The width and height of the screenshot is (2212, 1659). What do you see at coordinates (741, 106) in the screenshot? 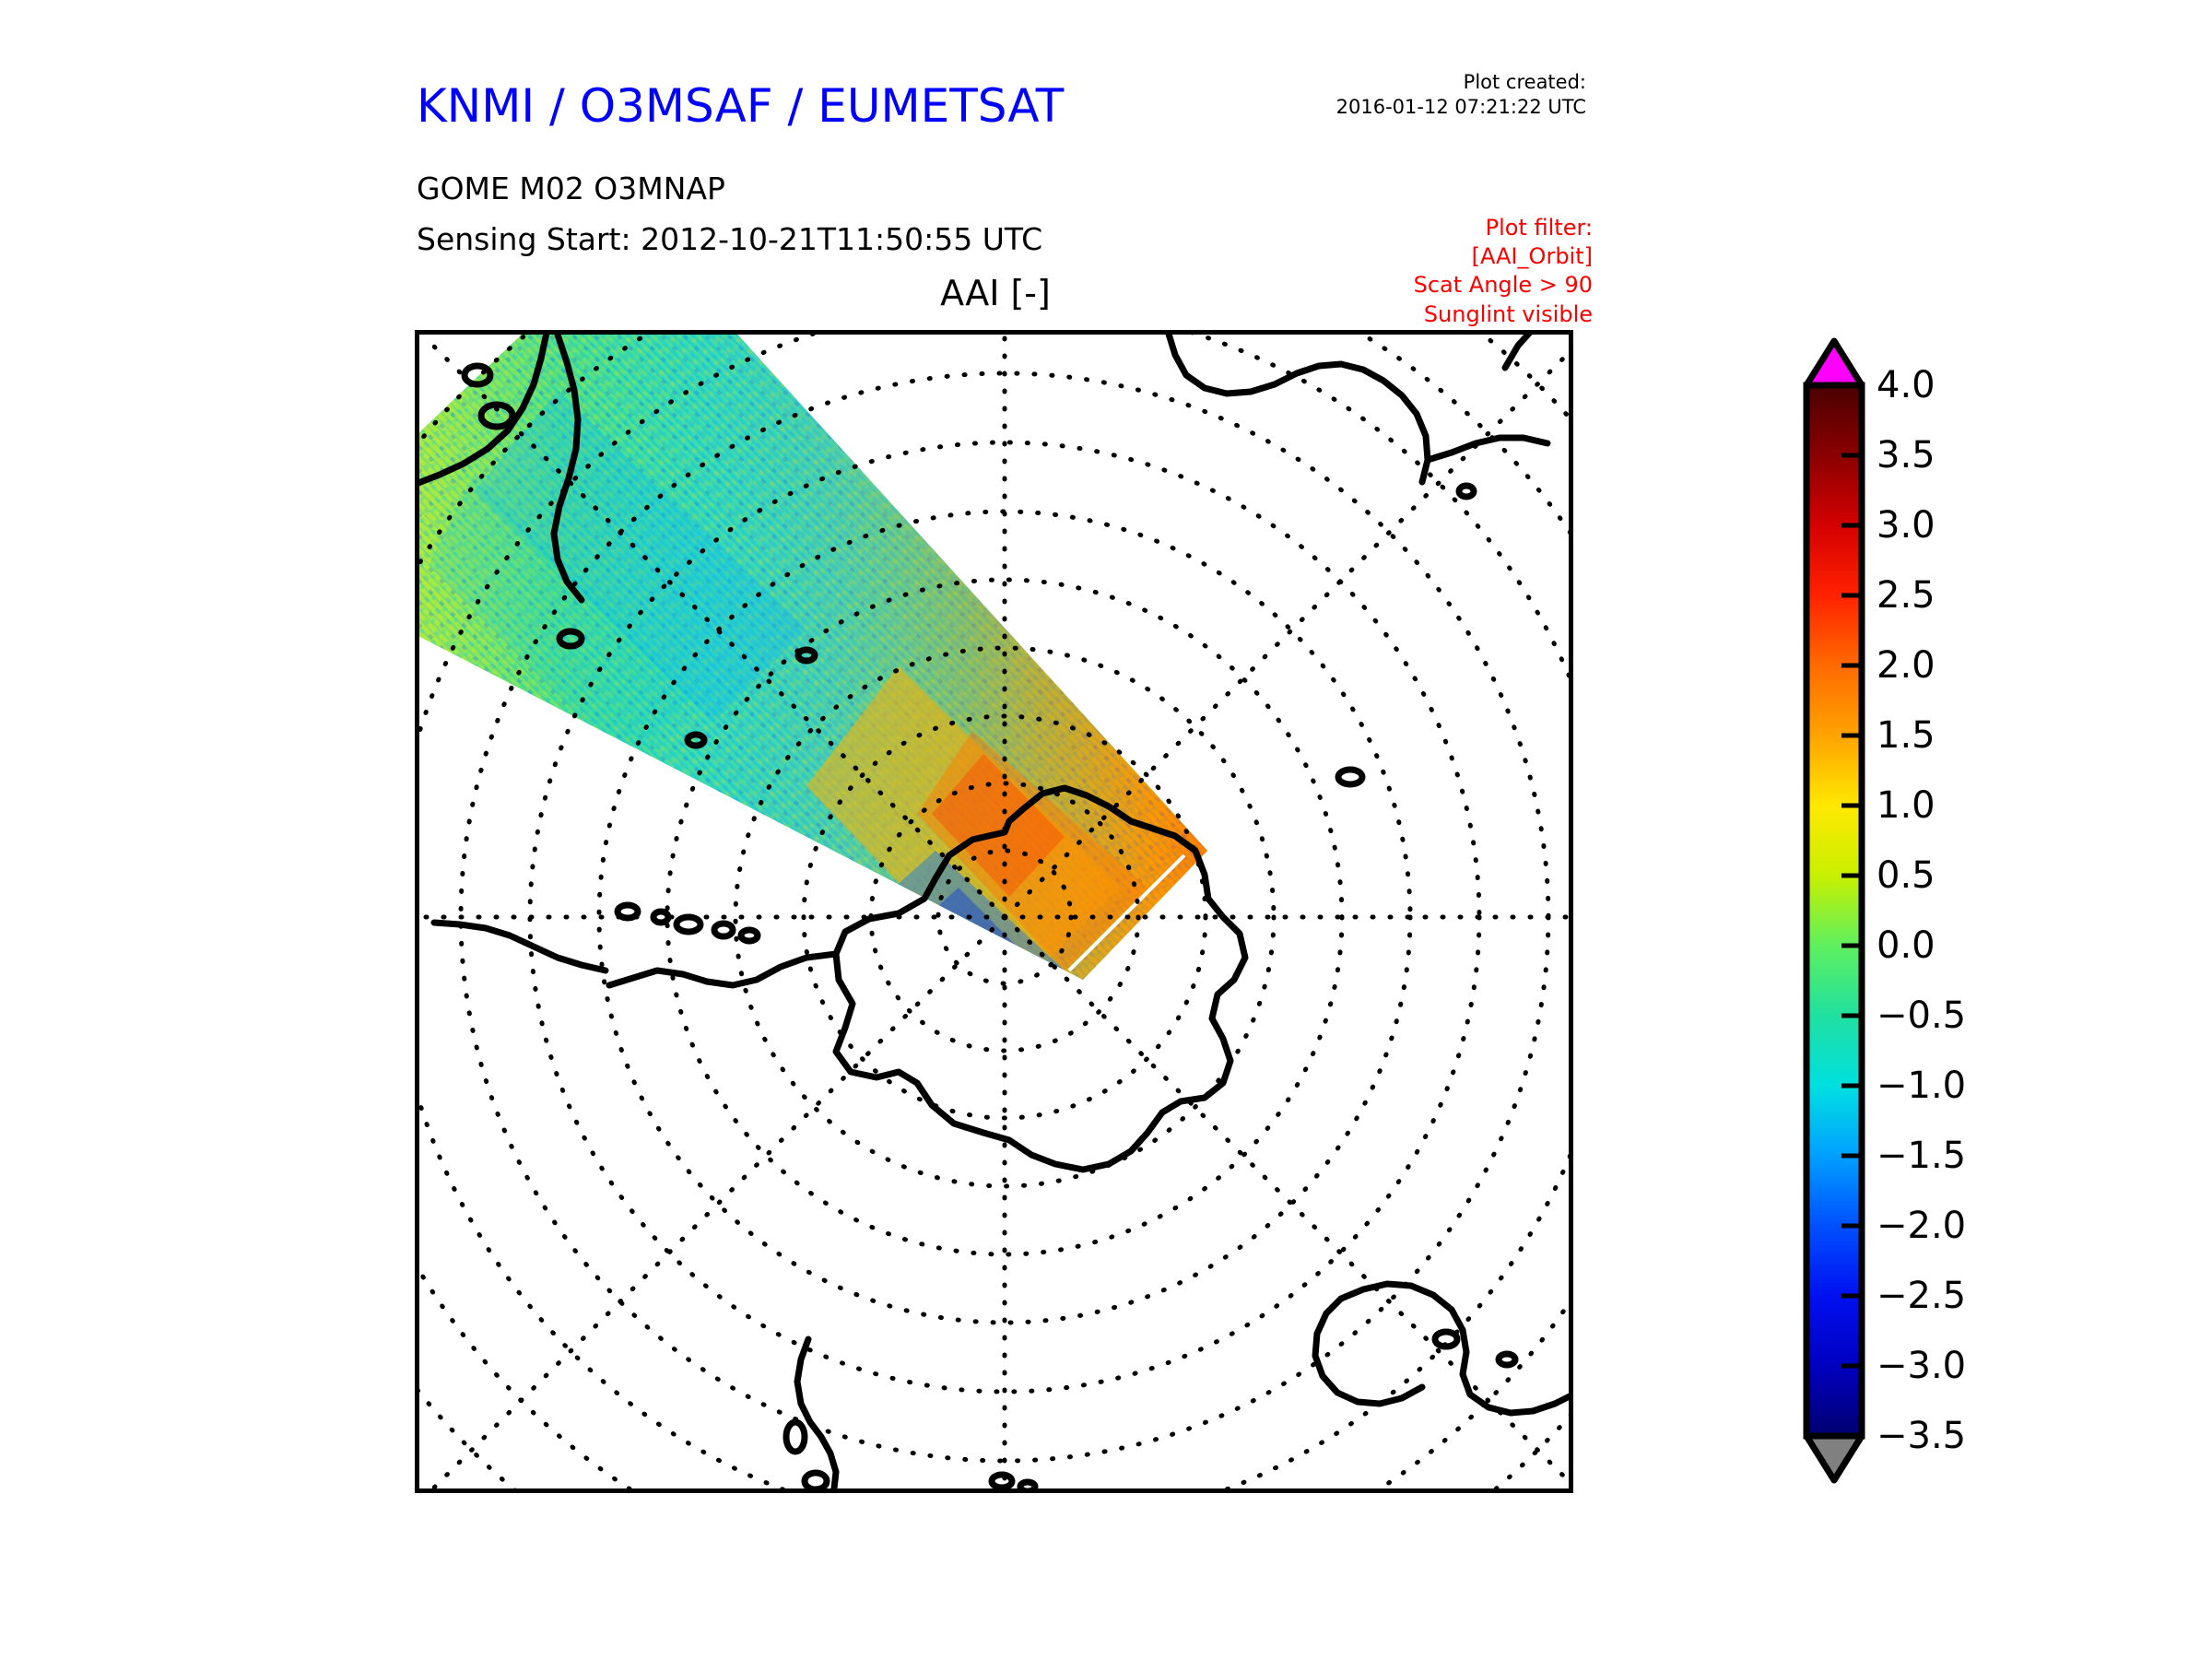
I see `organization-title: KNMI / O3MSAF / EUMETSAT` at bounding box center [741, 106].